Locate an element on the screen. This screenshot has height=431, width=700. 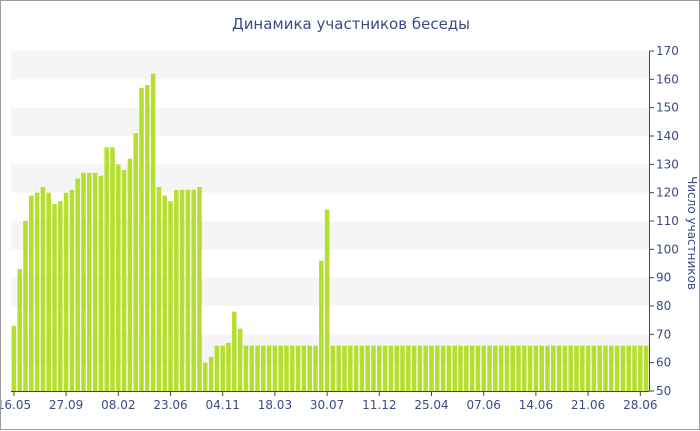
y-tick-label: 60 is located at coordinates (663, 363).